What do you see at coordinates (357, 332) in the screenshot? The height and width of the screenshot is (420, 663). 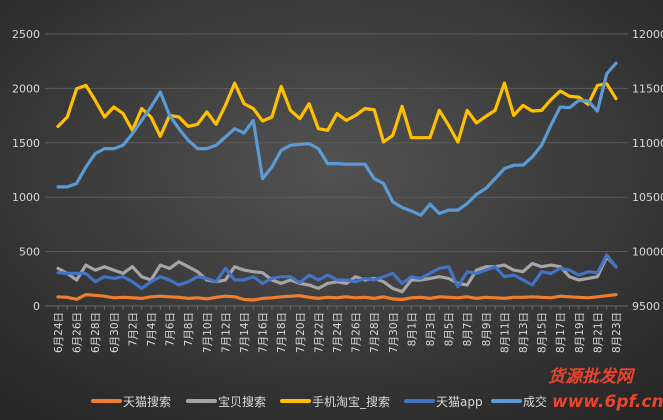 I see `x-axis-tick-label: 7月26日` at bounding box center [357, 332].